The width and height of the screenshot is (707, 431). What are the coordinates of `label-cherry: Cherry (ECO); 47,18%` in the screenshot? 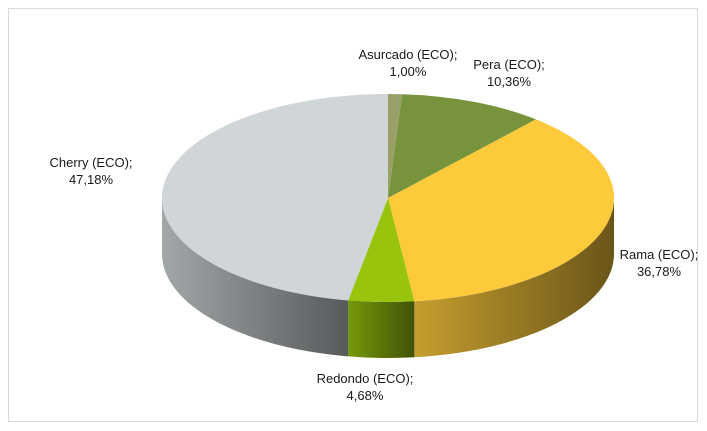 It's located at (90, 171).